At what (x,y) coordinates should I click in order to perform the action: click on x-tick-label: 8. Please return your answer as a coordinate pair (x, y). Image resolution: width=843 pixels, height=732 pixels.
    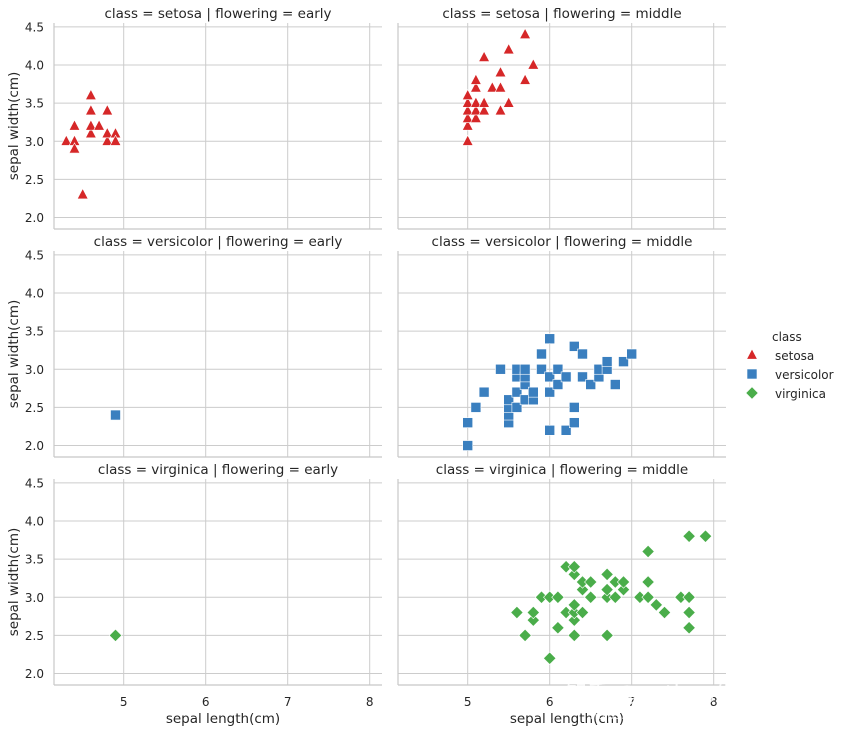
    Looking at the image, I should click on (370, 702).